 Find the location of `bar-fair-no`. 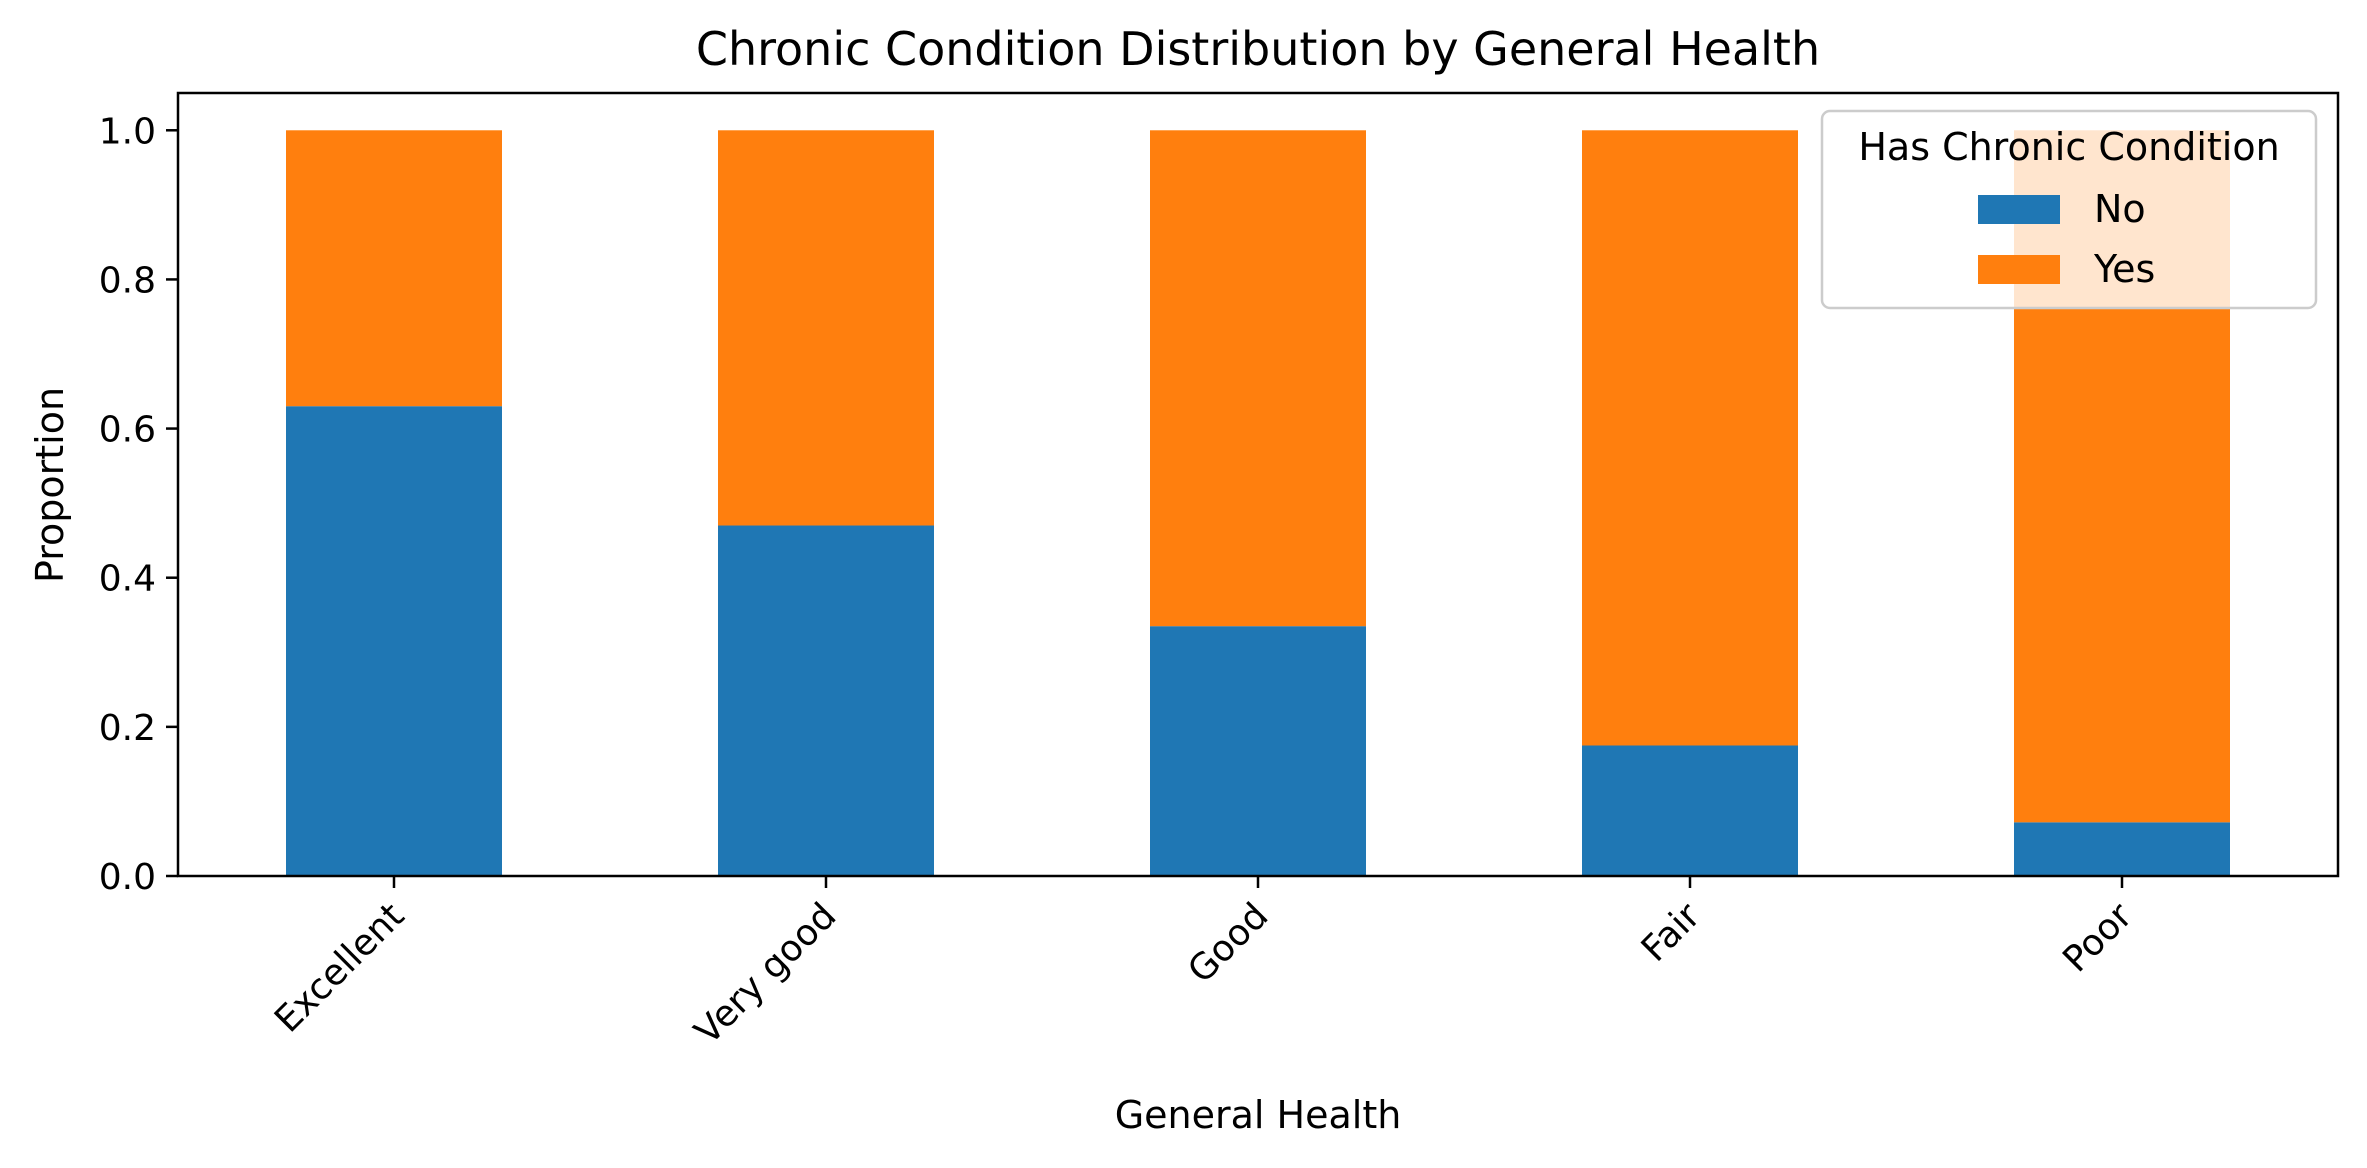

bar-fair-no is located at coordinates (1690, 810).